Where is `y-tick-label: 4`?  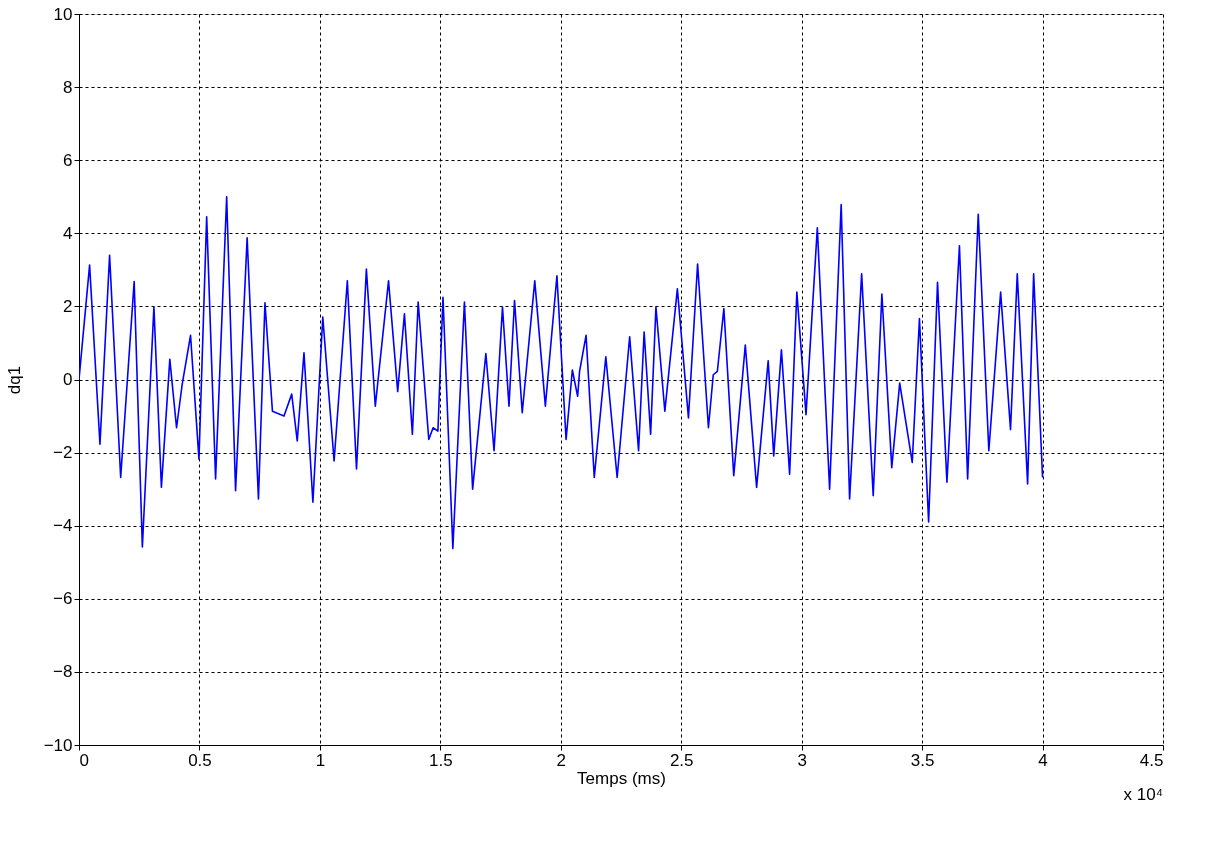
y-tick-label: 4 is located at coordinates (68, 233).